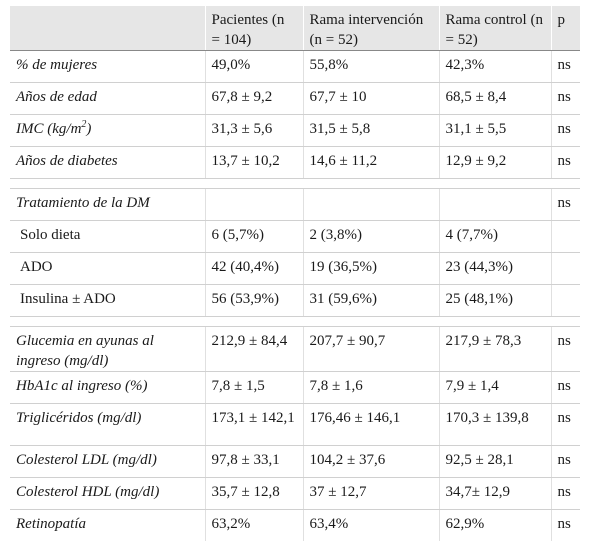 This screenshot has height=551, width=590. I want to click on cell-pacientes: 67,8 ± 9,2, so click(253, 98).